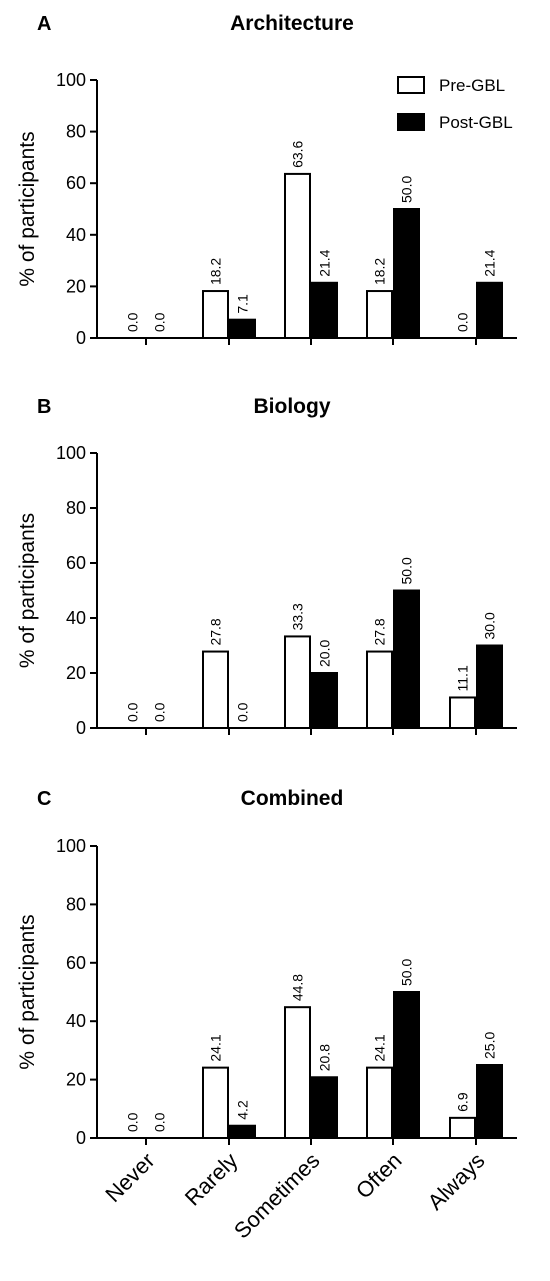 Image resolution: width=550 pixels, height=1281 pixels. Describe the element at coordinates (297, 255) in the screenshot. I see `panel-a-bar-pre-sometimes` at that location.